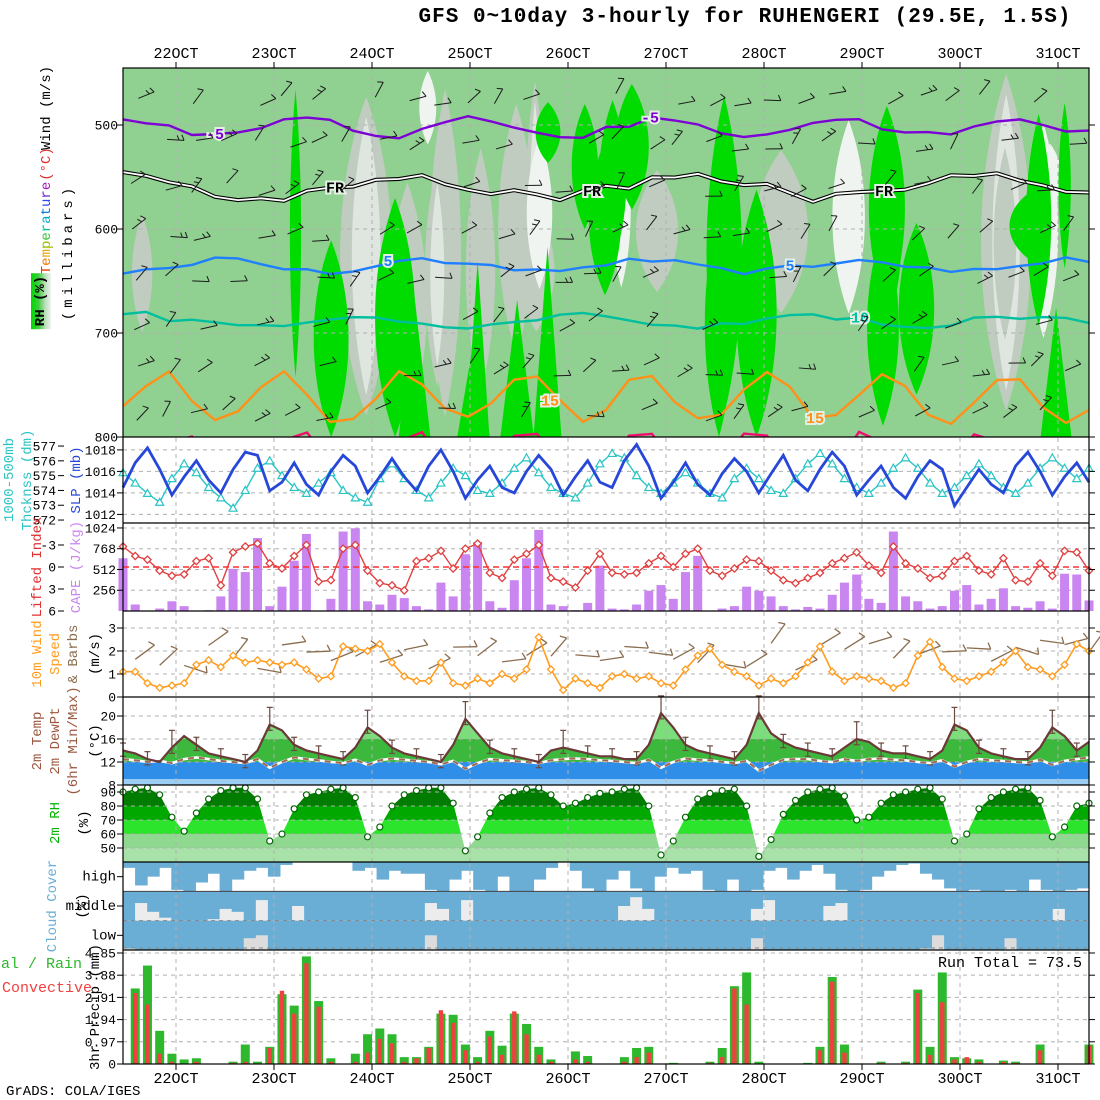 The image size is (1100, 1100). Describe the element at coordinates (41, 301) in the screenshot. I see `rh-axis-label: RH (%)` at that location.